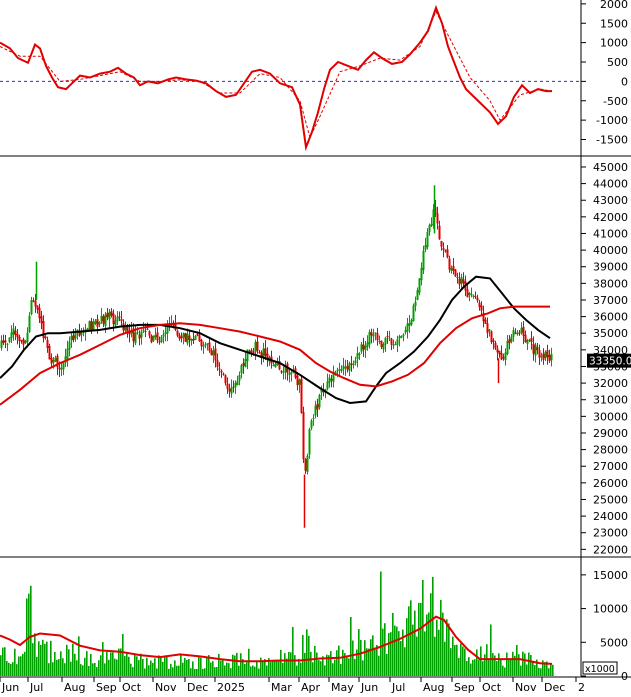 The image size is (631, 697). Describe the element at coordinates (231, 687) in the screenshot. I see `x-tick-label: 2025` at that location.